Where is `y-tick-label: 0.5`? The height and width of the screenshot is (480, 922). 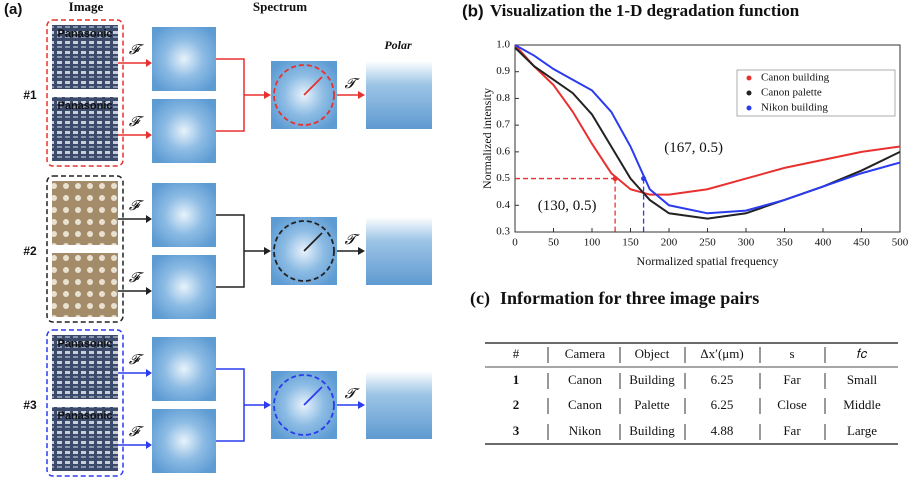
y-tick-label: 0.5 is located at coordinates (503, 178).